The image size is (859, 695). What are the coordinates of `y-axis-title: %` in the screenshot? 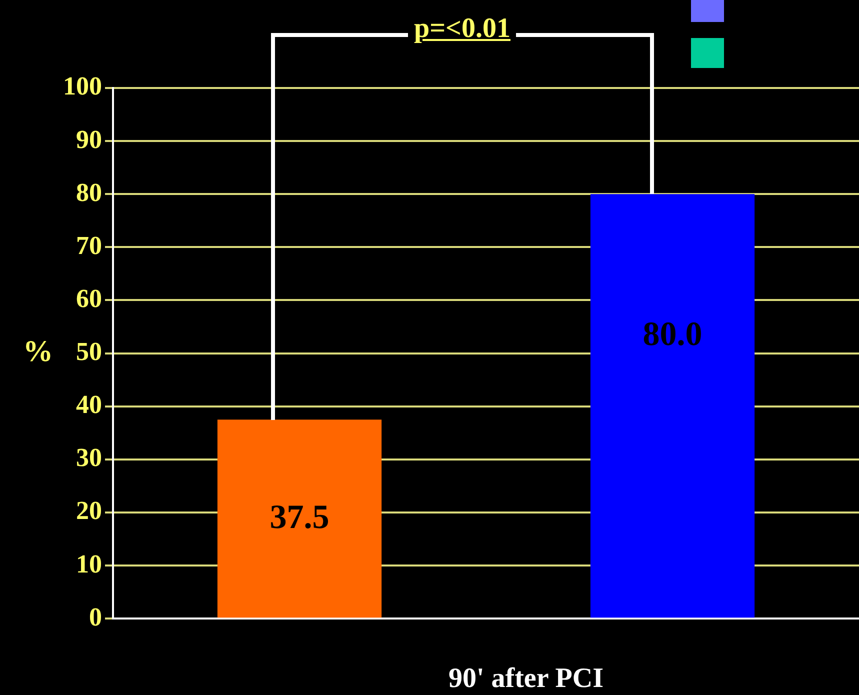 It's located at (38, 351).